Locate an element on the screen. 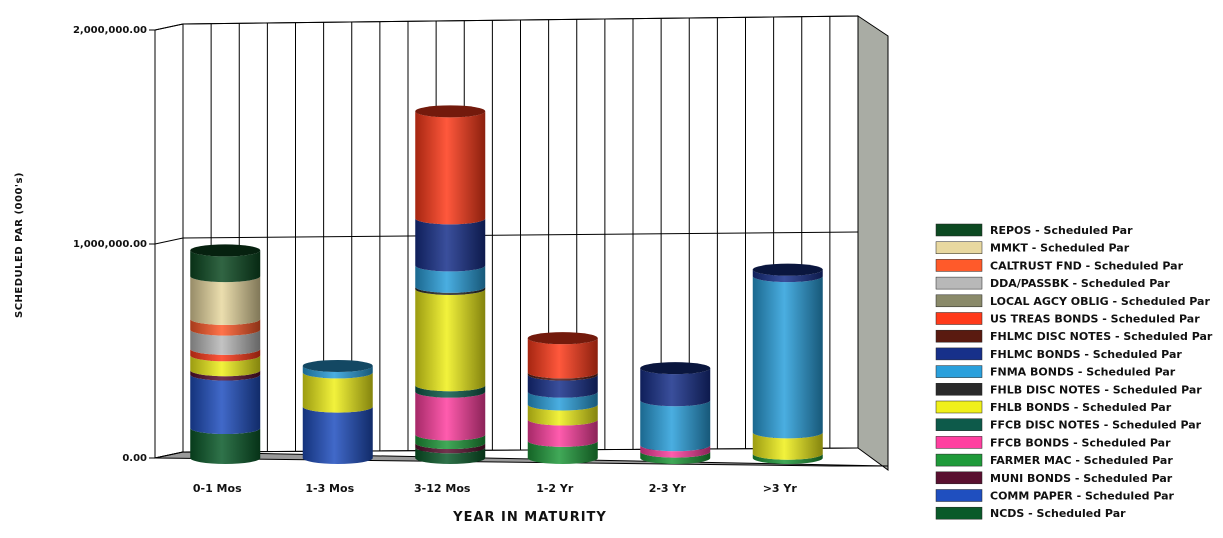 Image resolution: width=1223 pixels, height=538 pixels. x-axis-label: YEAR IN MATURITY is located at coordinates (529, 517).